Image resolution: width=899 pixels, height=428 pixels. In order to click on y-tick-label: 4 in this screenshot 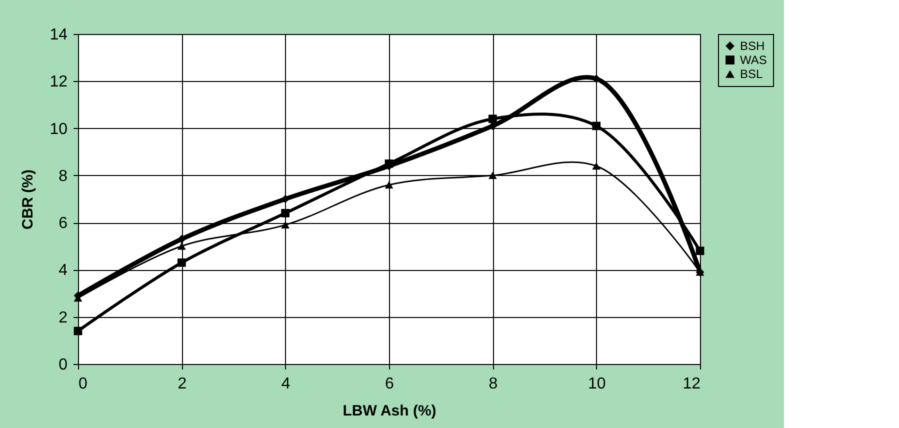, I will do `click(63, 271)`.